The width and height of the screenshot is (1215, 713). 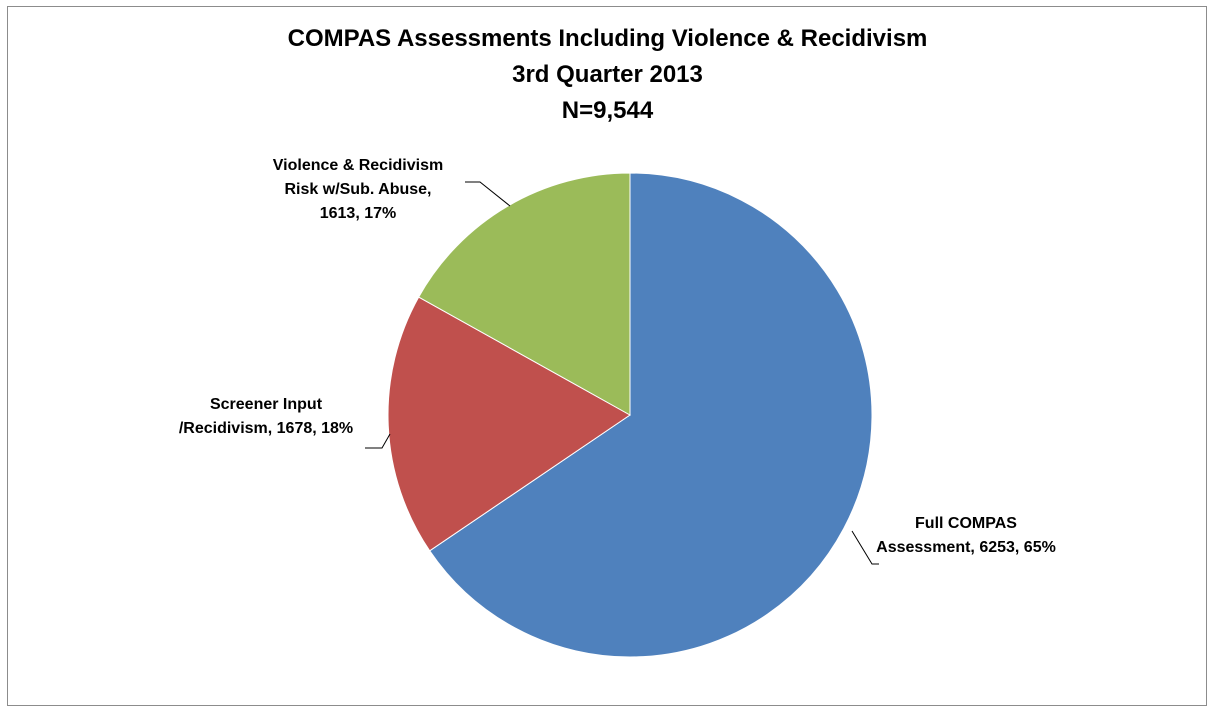 What do you see at coordinates (266, 404) in the screenshot?
I see `slice-label-line: Screener Input` at bounding box center [266, 404].